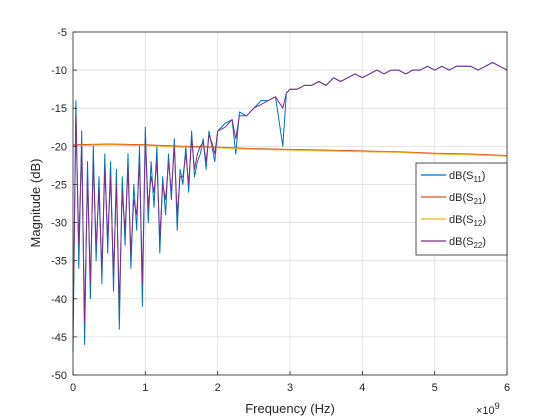 This screenshot has height=420, width=560. I want to click on y-tick-label: -35, so click(59, 262).